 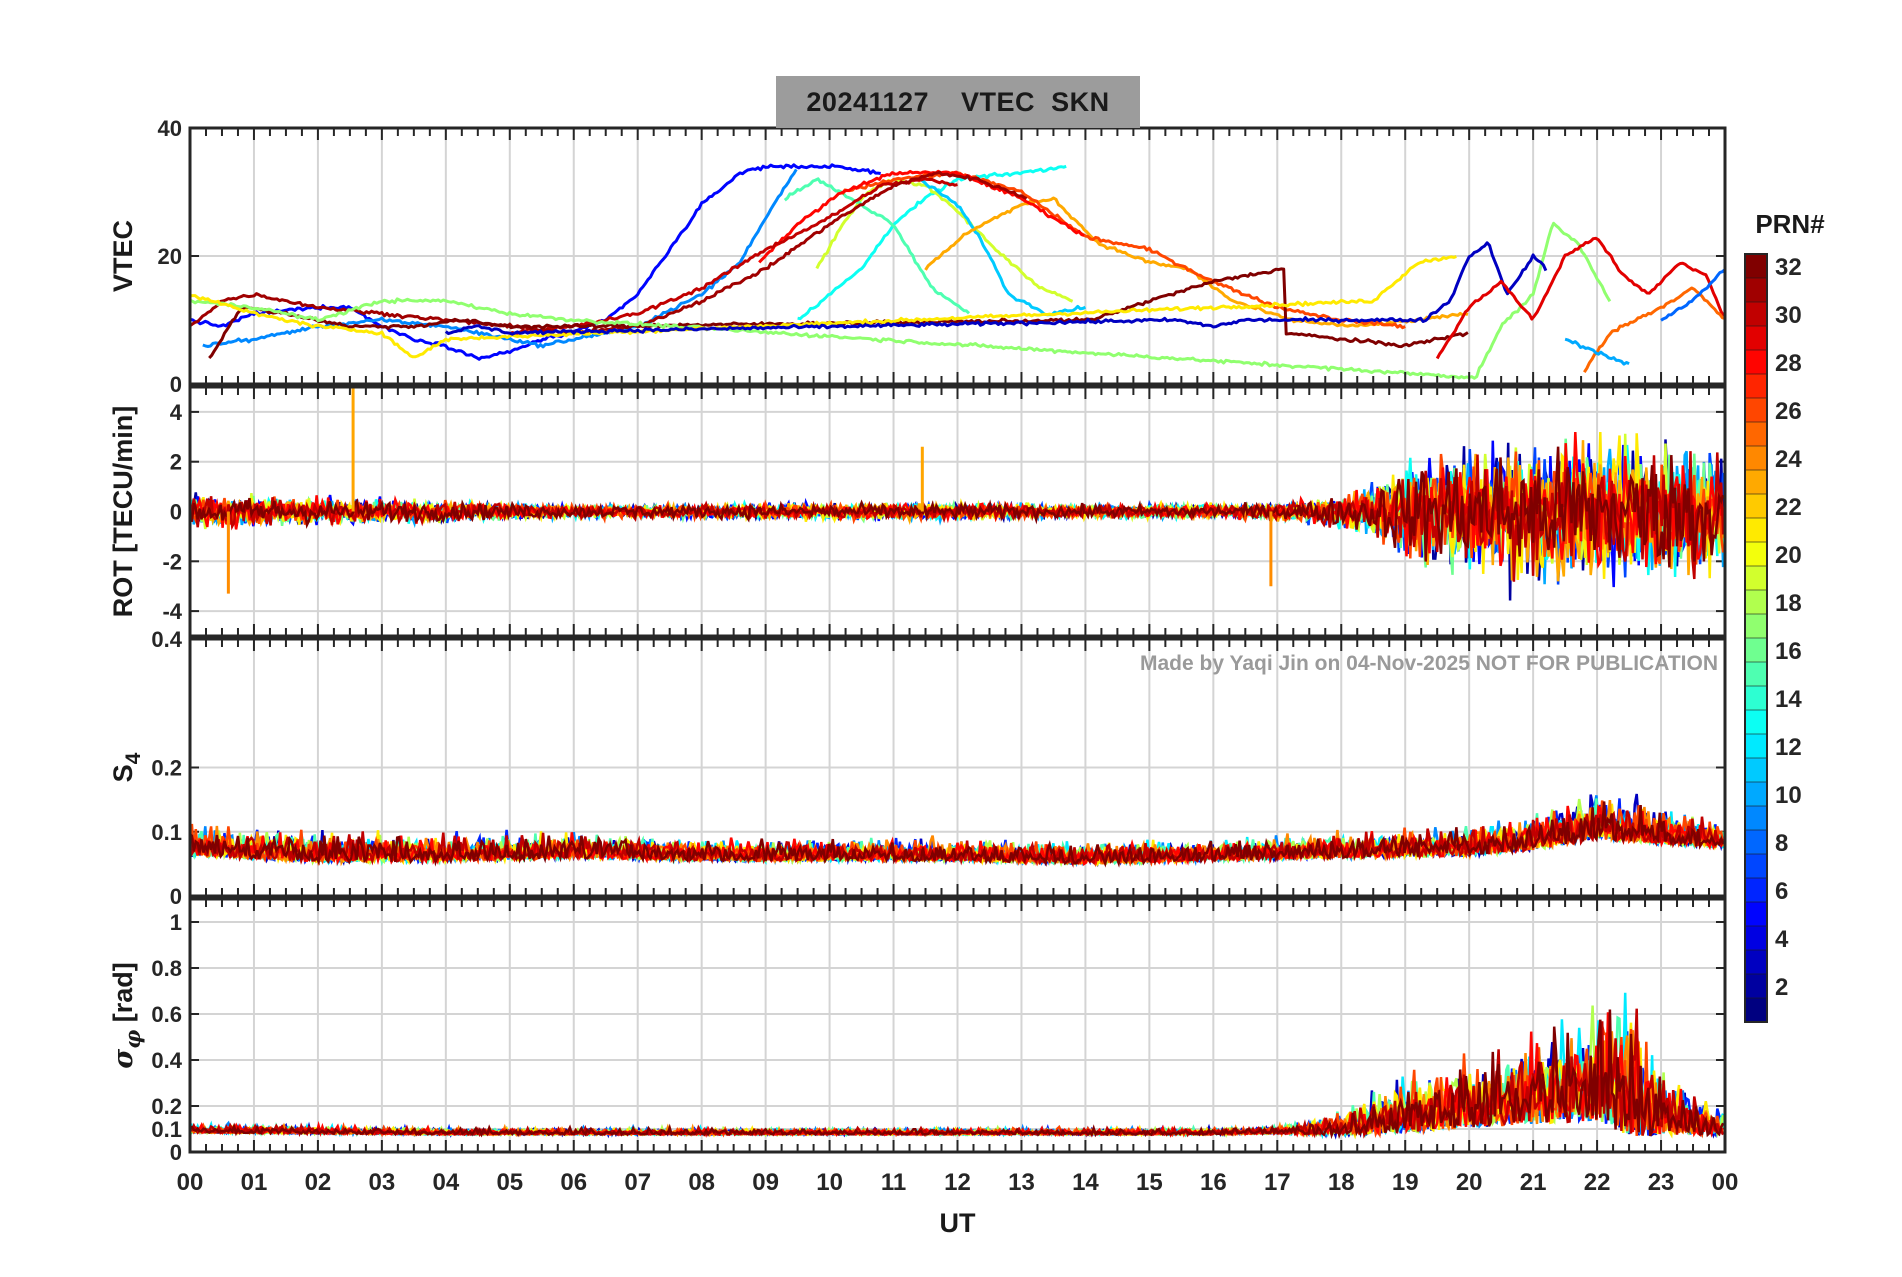 I want to click on sigma_phi-data, so click(x=957, y=1066).